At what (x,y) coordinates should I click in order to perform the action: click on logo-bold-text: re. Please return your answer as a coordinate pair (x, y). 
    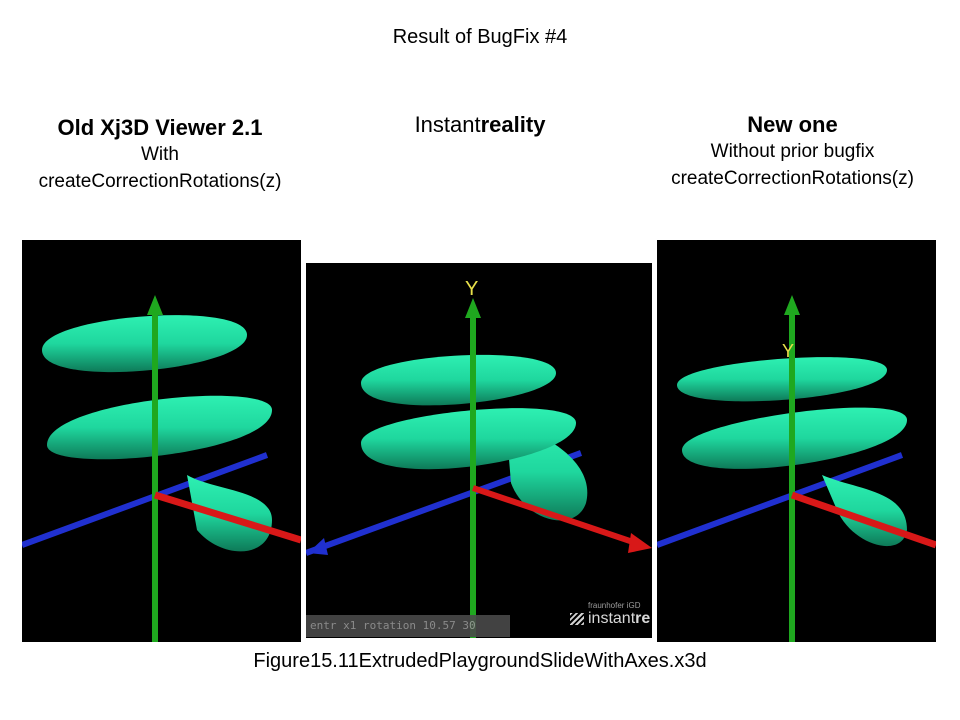
    Looking at the image, I should click on (643, 618).